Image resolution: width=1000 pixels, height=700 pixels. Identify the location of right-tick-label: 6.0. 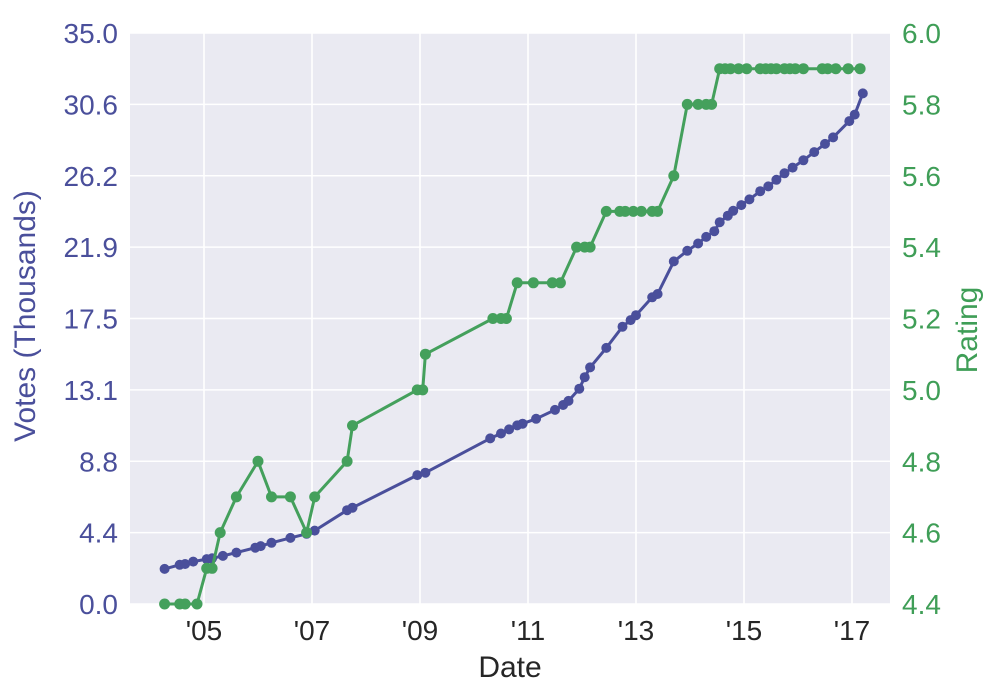
(921, 33).